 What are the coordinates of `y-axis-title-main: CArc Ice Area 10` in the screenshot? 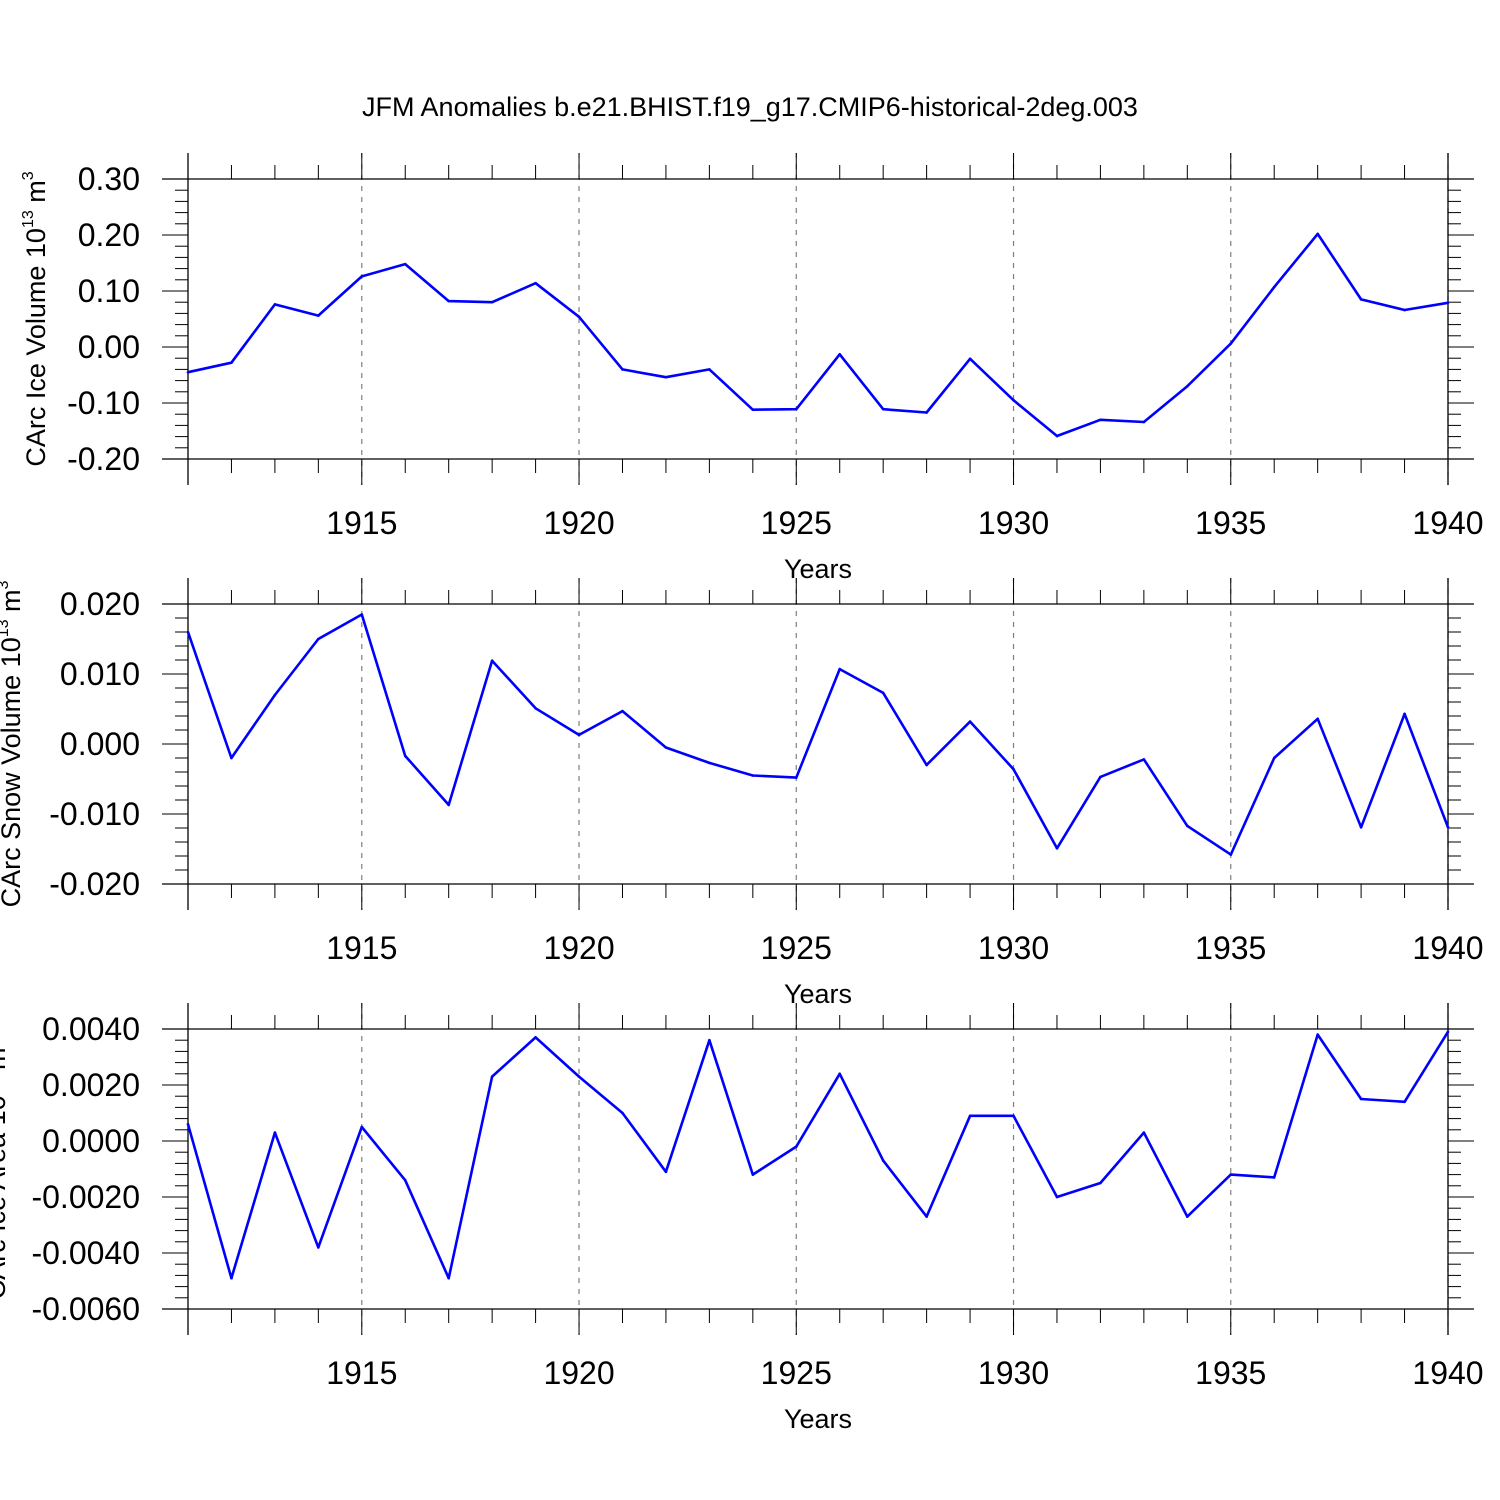 It's located at (5, 1197).